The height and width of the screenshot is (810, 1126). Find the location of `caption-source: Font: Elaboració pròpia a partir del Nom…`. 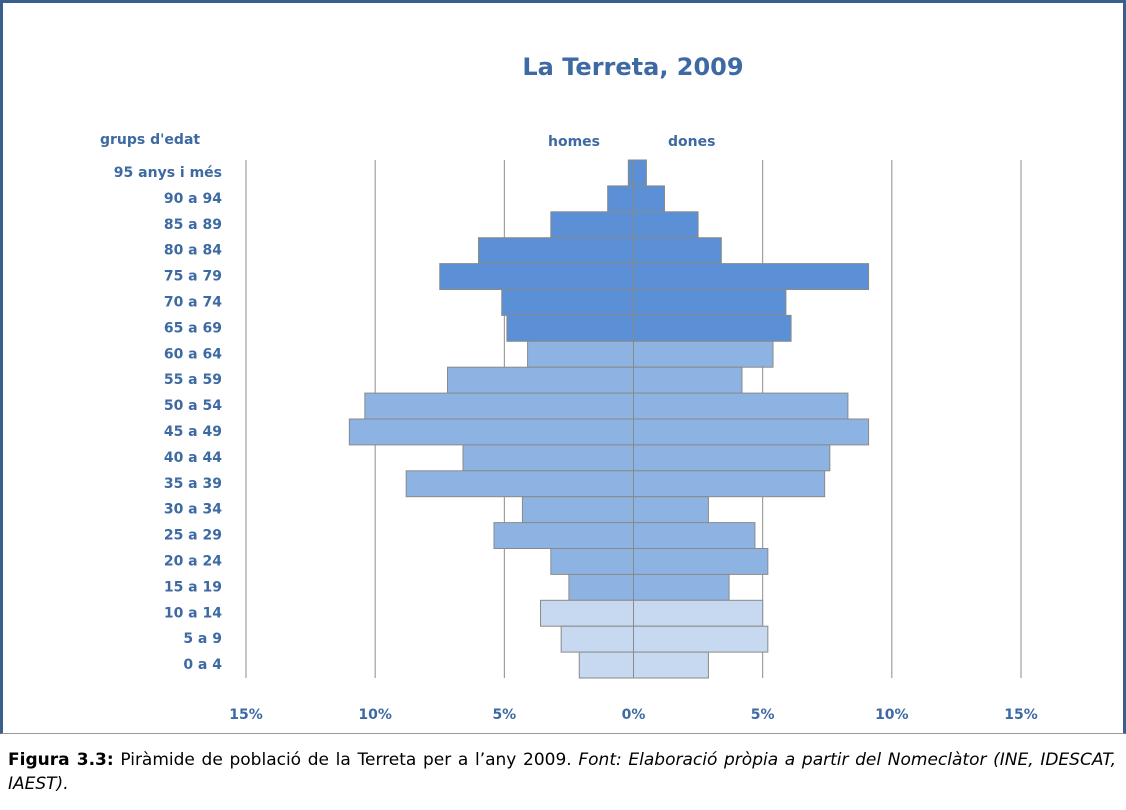

caption-source: Font: Elaboració pròpia a partir del Nom… is located at coordinates (562, 772).